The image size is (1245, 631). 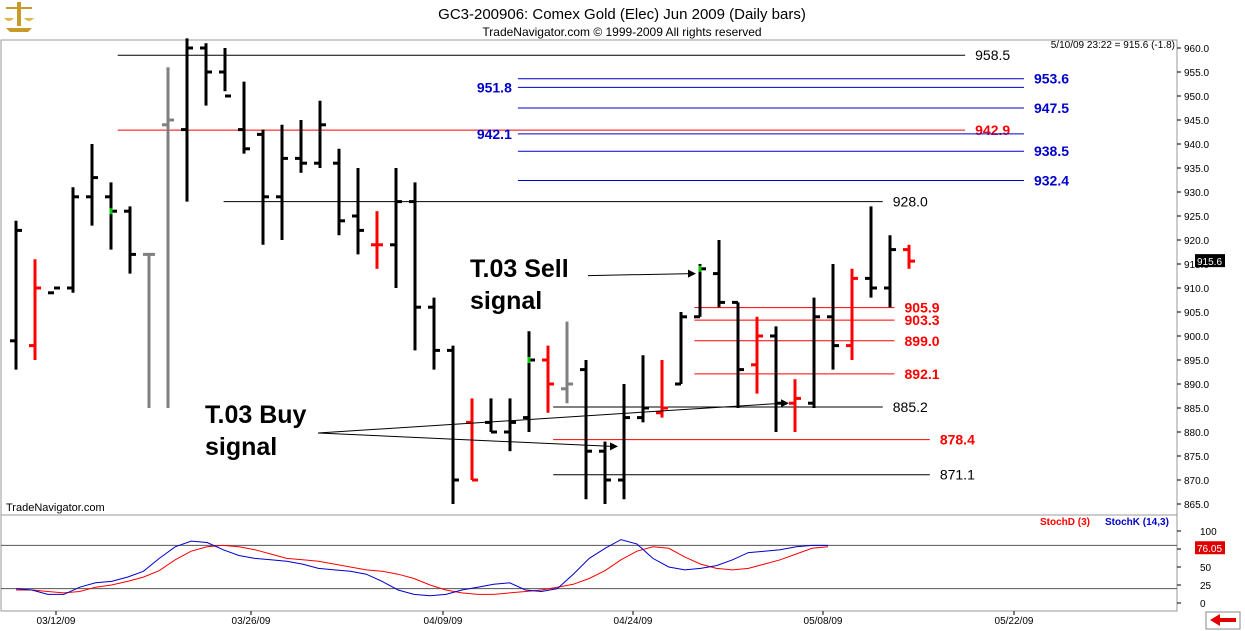 What do you see at coordinates (19, 17) in the screenshot?
I see `scales-logo-icon` at bounding box center [19, 17].